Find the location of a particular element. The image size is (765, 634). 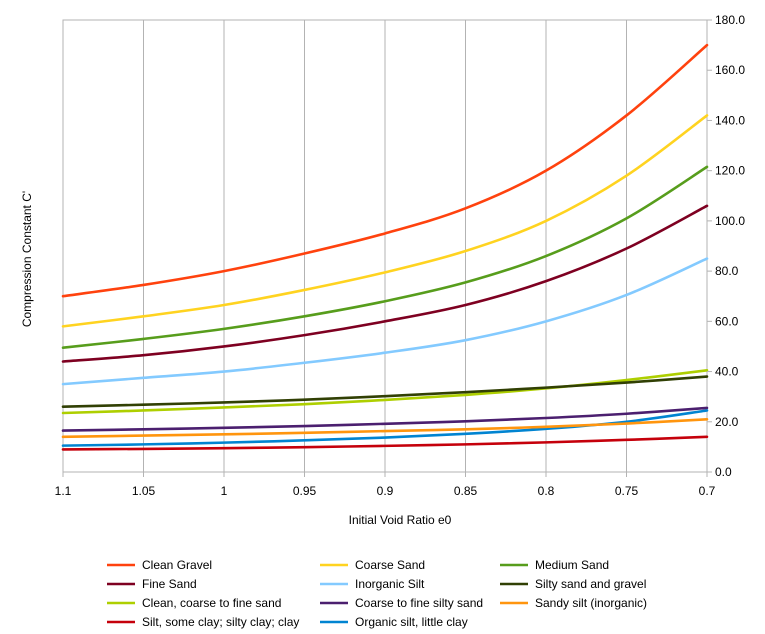

legend-label: Fine Sand is located at coordinates (169, 584).